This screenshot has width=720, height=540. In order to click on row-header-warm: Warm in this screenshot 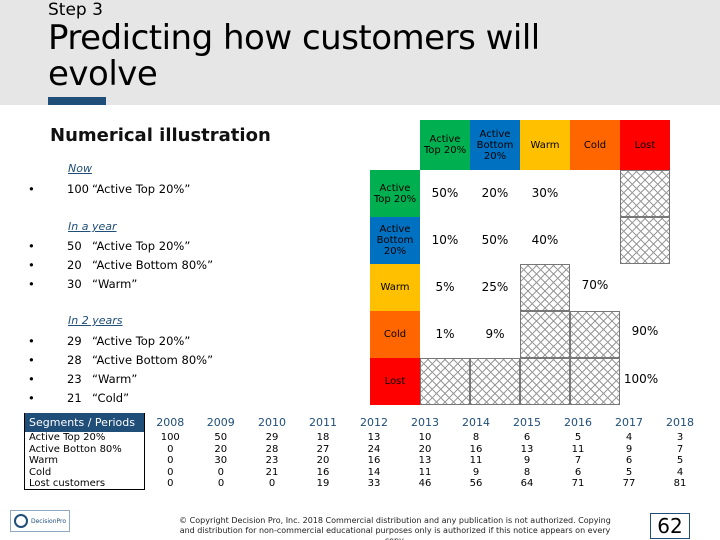, I will do `click(395, 287)`.